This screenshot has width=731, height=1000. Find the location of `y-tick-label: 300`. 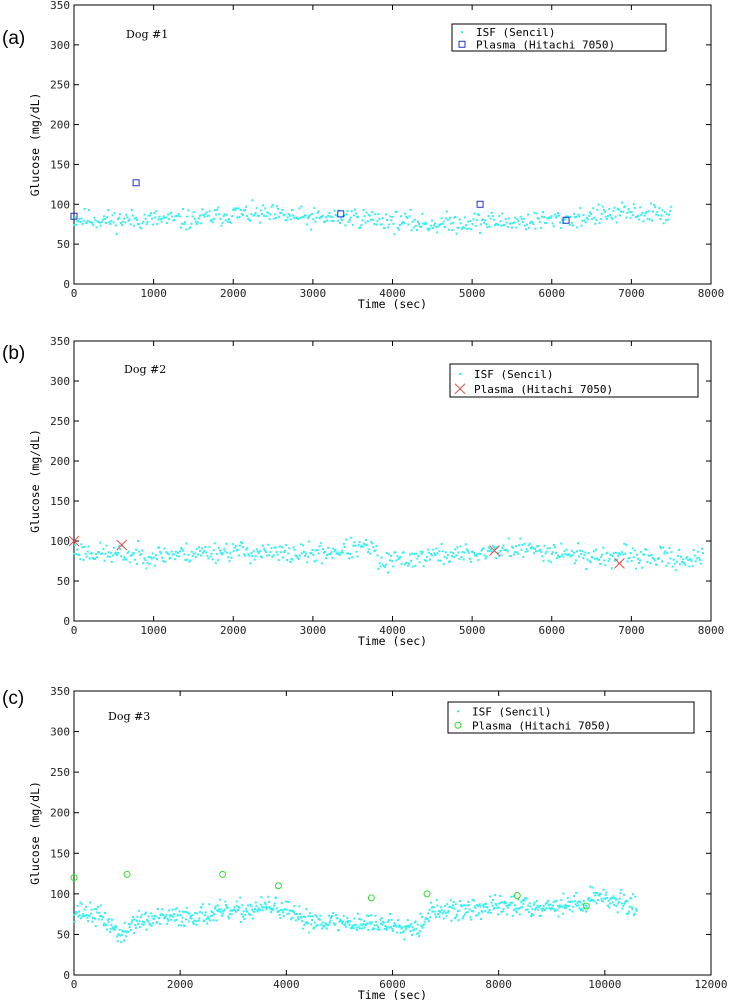

y-tick-label: 300 is located at coordinates (60, 732).